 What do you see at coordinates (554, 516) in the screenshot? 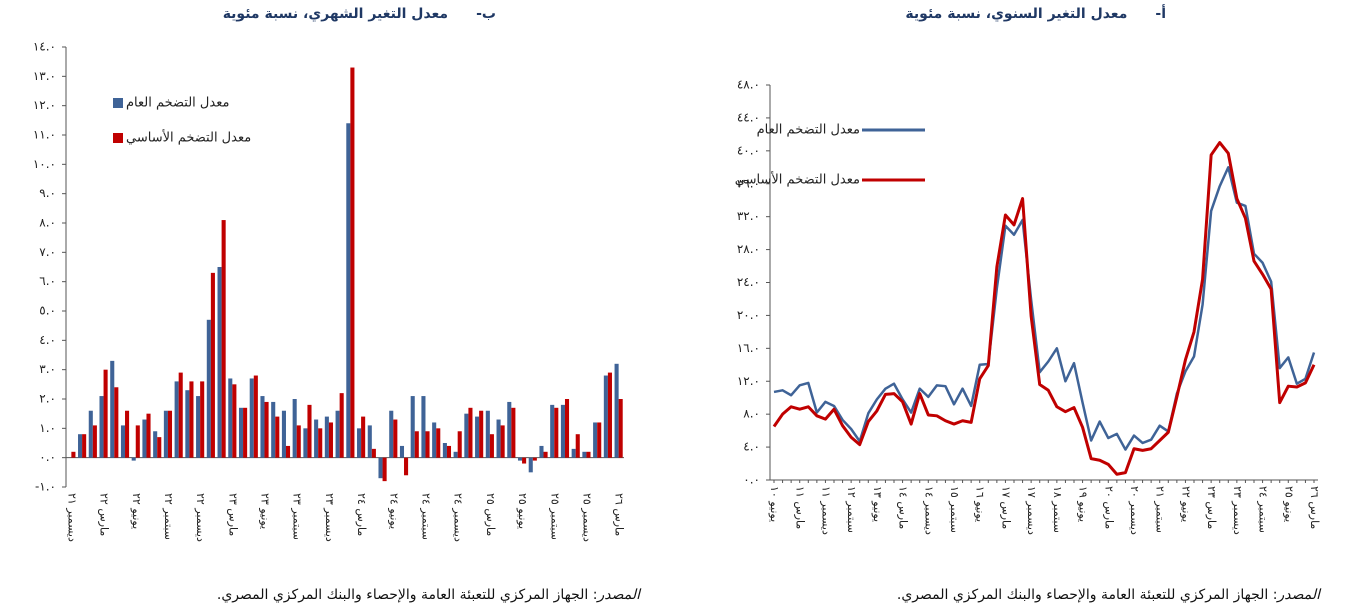
I see `x-tick-label: سبتمبر ٢٥` at bounding box center [554, 516].